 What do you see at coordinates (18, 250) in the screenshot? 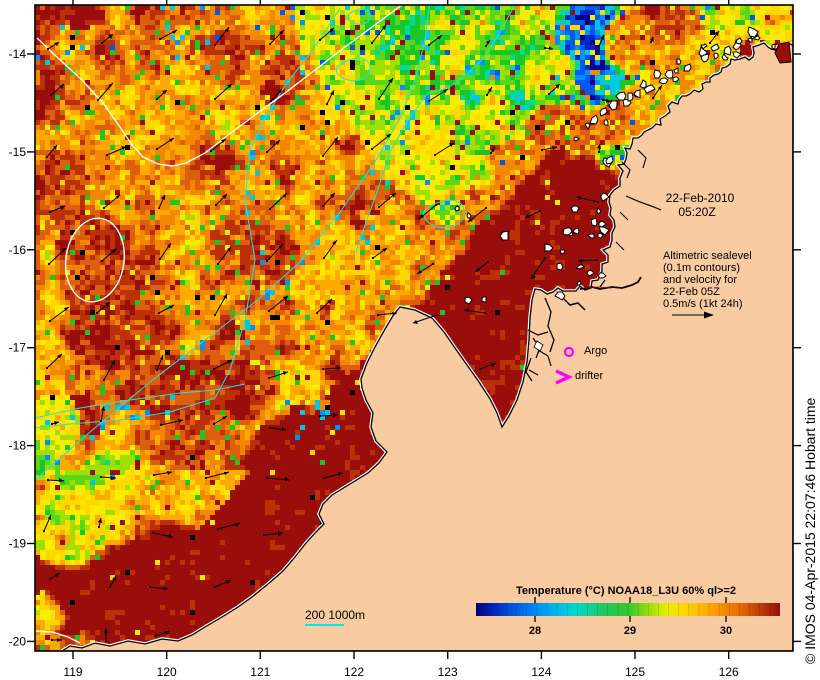
I see `svg-text: -16` at bounding box center [18, 250].